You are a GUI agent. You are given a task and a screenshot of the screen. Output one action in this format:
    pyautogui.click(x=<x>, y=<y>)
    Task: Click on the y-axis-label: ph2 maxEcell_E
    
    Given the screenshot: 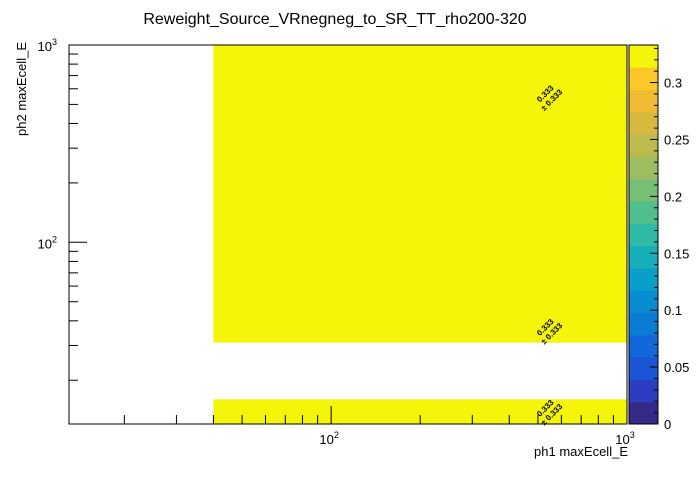 What is the action you would take?
    pyautogui.click(x=21, y=89)
    